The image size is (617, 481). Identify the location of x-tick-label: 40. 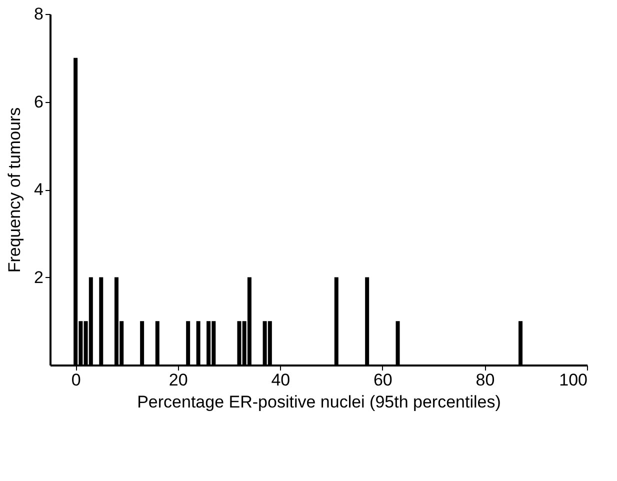
(280, 380).